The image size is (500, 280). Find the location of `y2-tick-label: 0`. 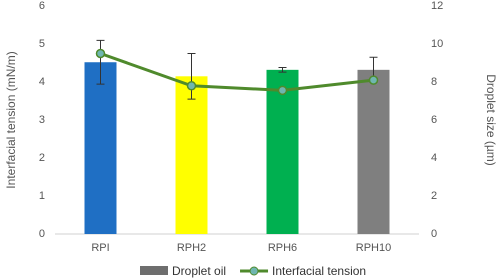

y2-tick-label: 0 is located at coordinates (434, 234).